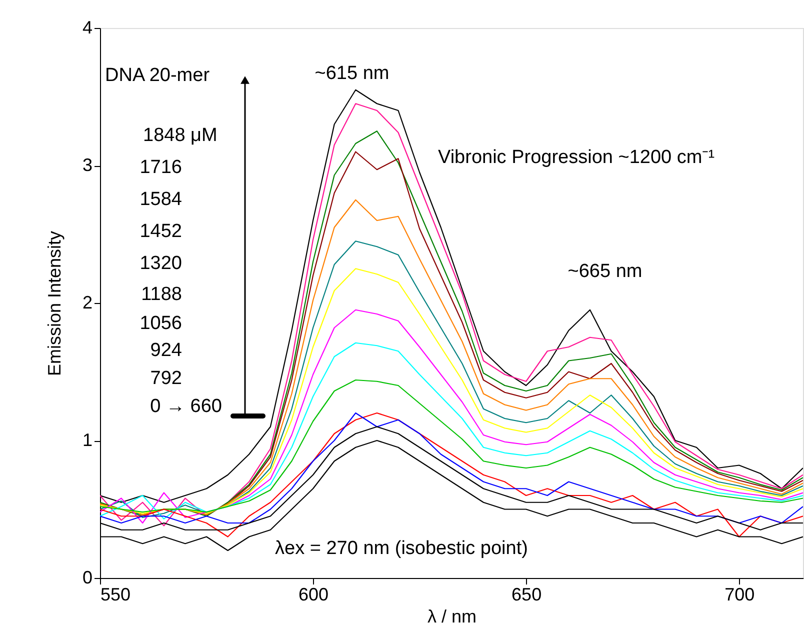  I want to click on annotation: 792, so click(166, 378).